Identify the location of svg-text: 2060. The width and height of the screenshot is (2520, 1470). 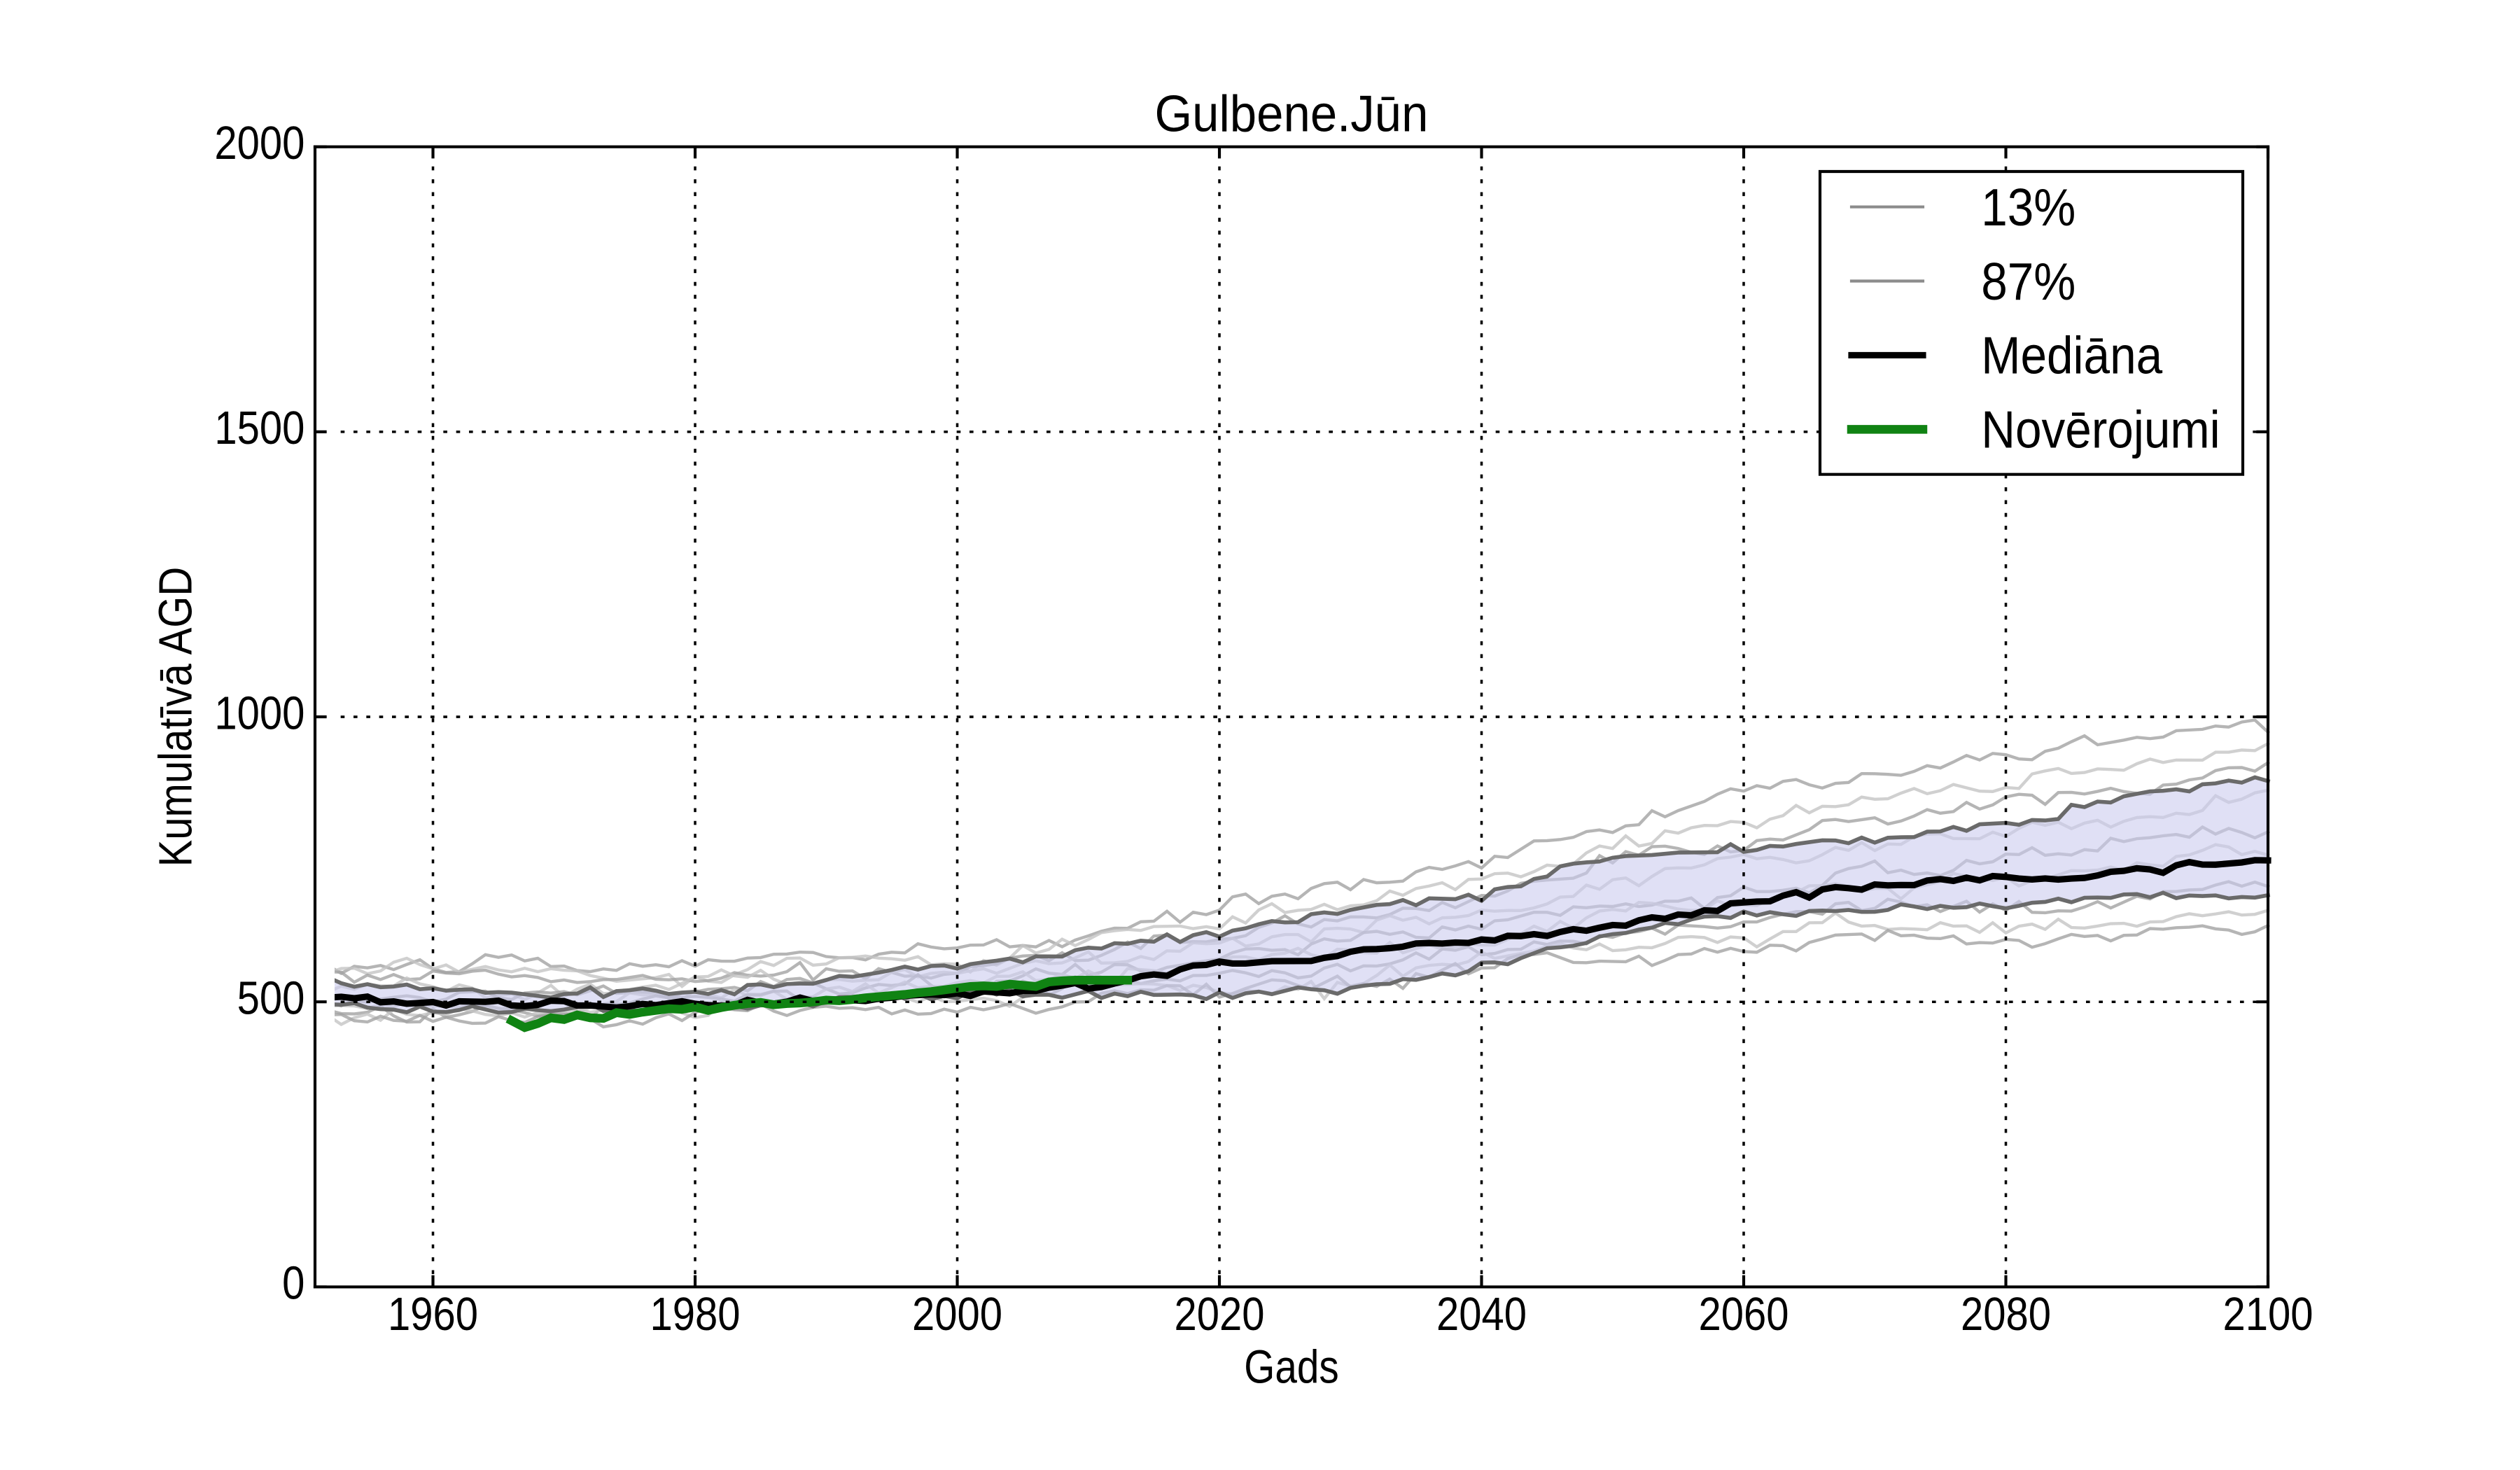
(1743, 1314).